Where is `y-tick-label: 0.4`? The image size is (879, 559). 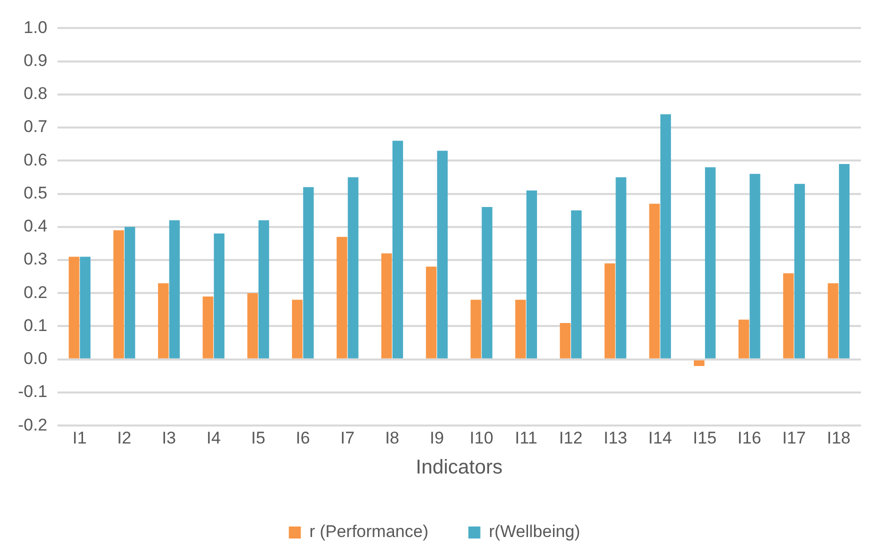
y-tick-label: 0.4 is located at coordinates (36, 226).